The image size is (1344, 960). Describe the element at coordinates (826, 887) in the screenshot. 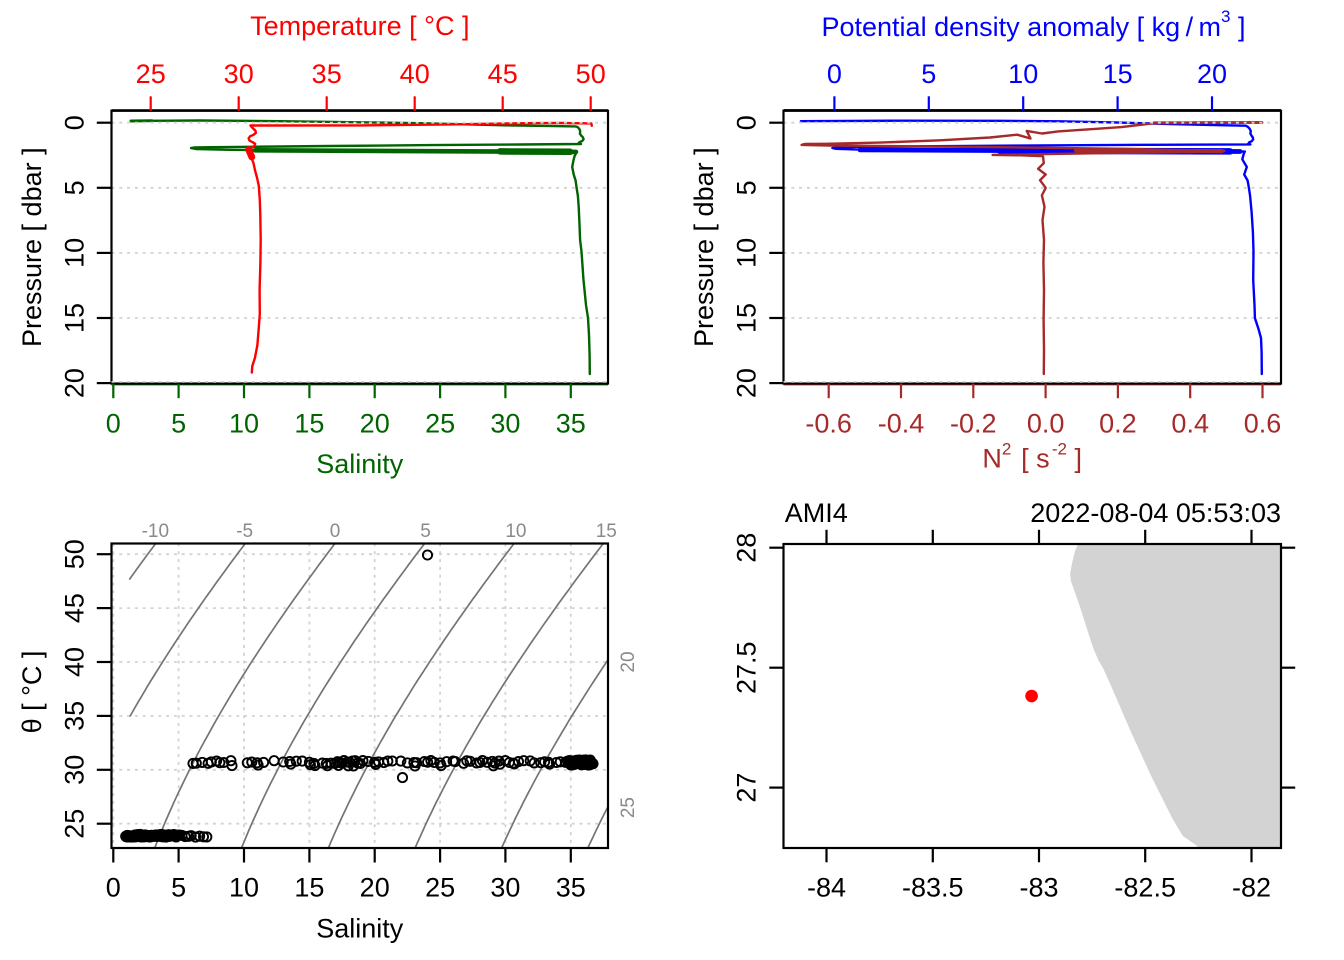

I see `svg-text: -84` at that location.